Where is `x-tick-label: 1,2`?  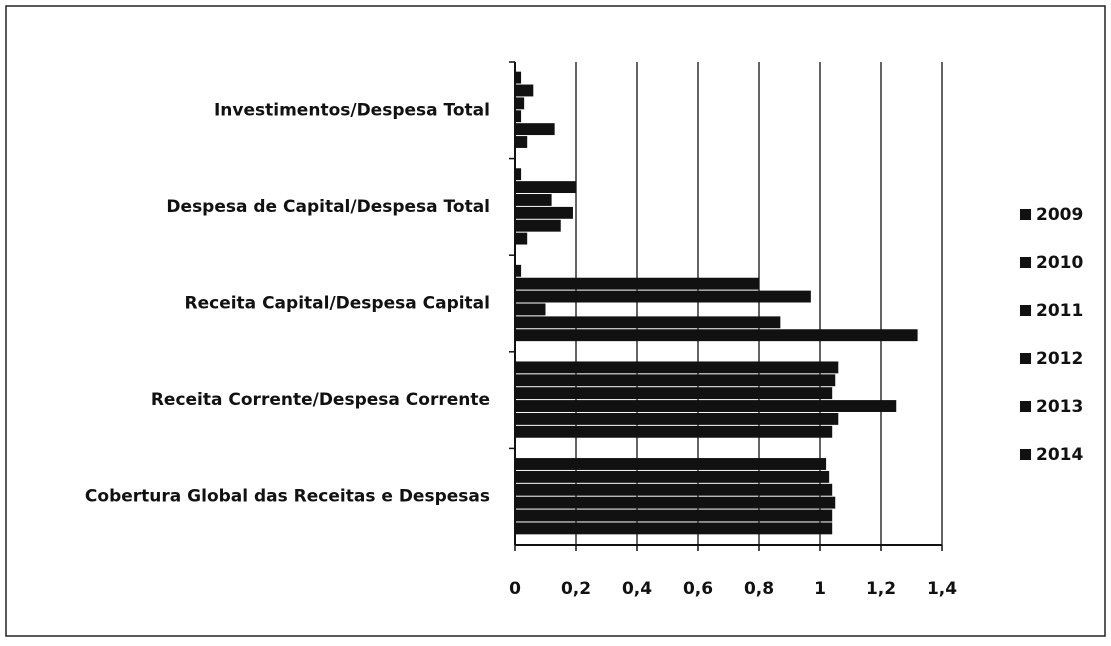
x-tick-label: 1,2 is located at coordinates (881, 589).